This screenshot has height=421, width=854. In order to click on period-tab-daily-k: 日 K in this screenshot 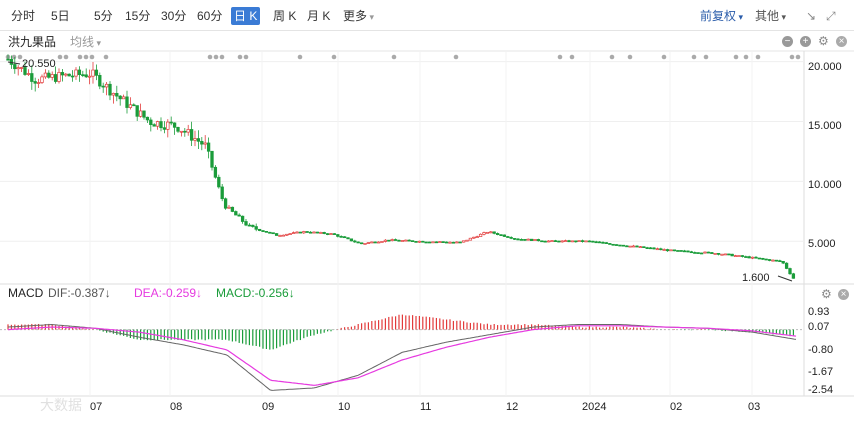, I will do `click(246, 16)`.